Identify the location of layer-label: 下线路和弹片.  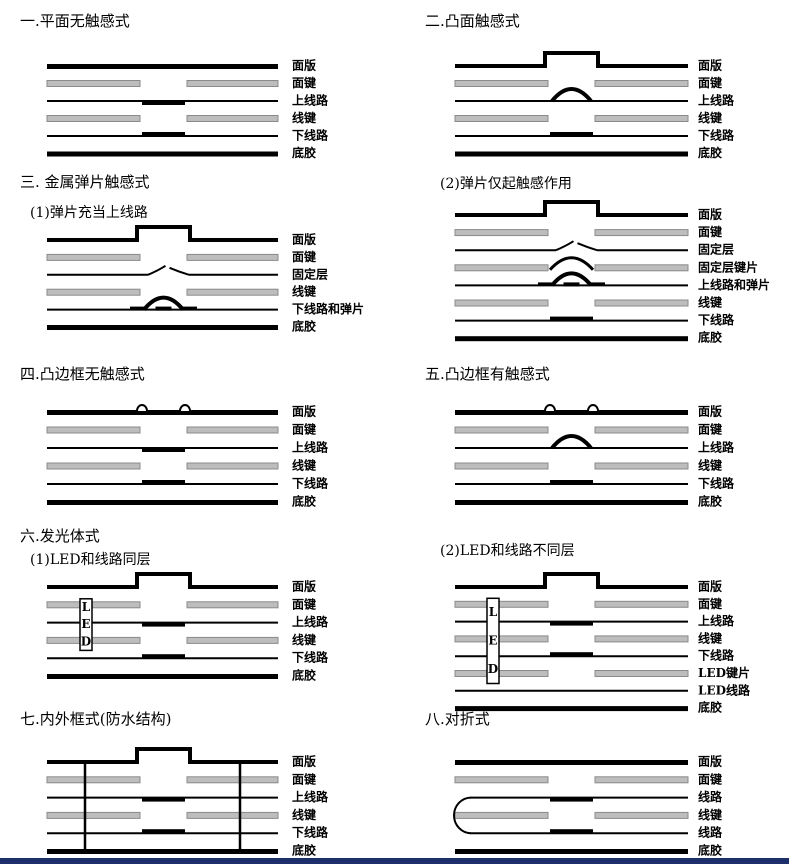
(328, 308).